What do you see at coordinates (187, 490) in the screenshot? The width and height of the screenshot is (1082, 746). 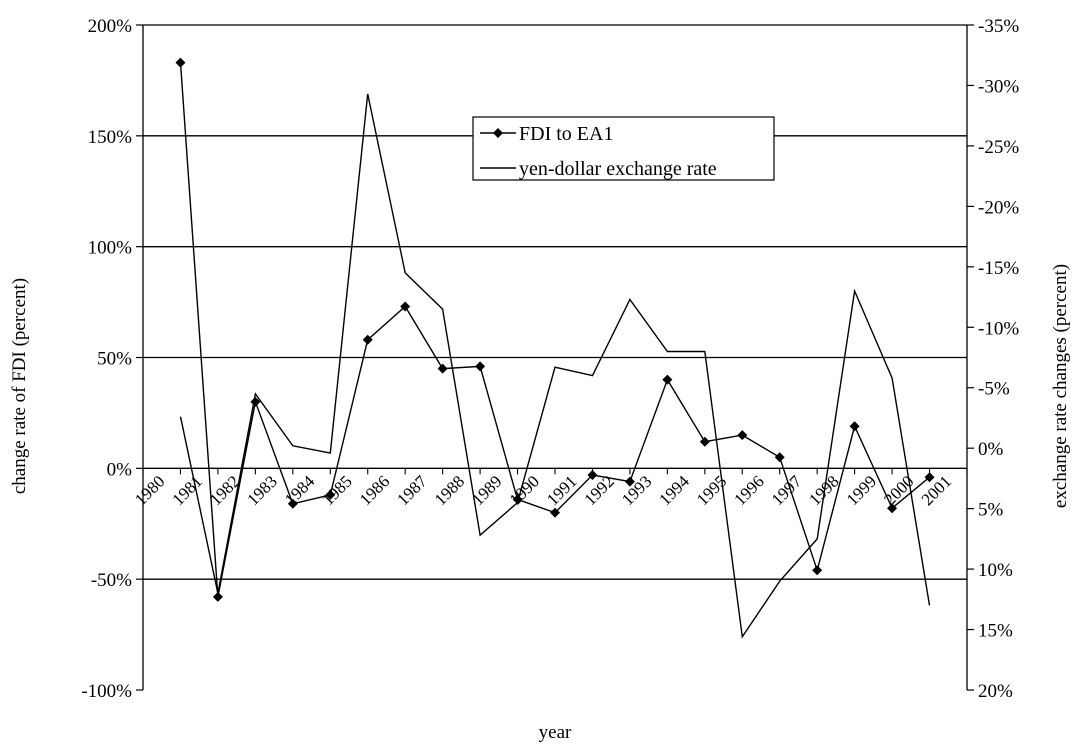 I see `x-tick-label: 1981` at bounding box center [187, 490].